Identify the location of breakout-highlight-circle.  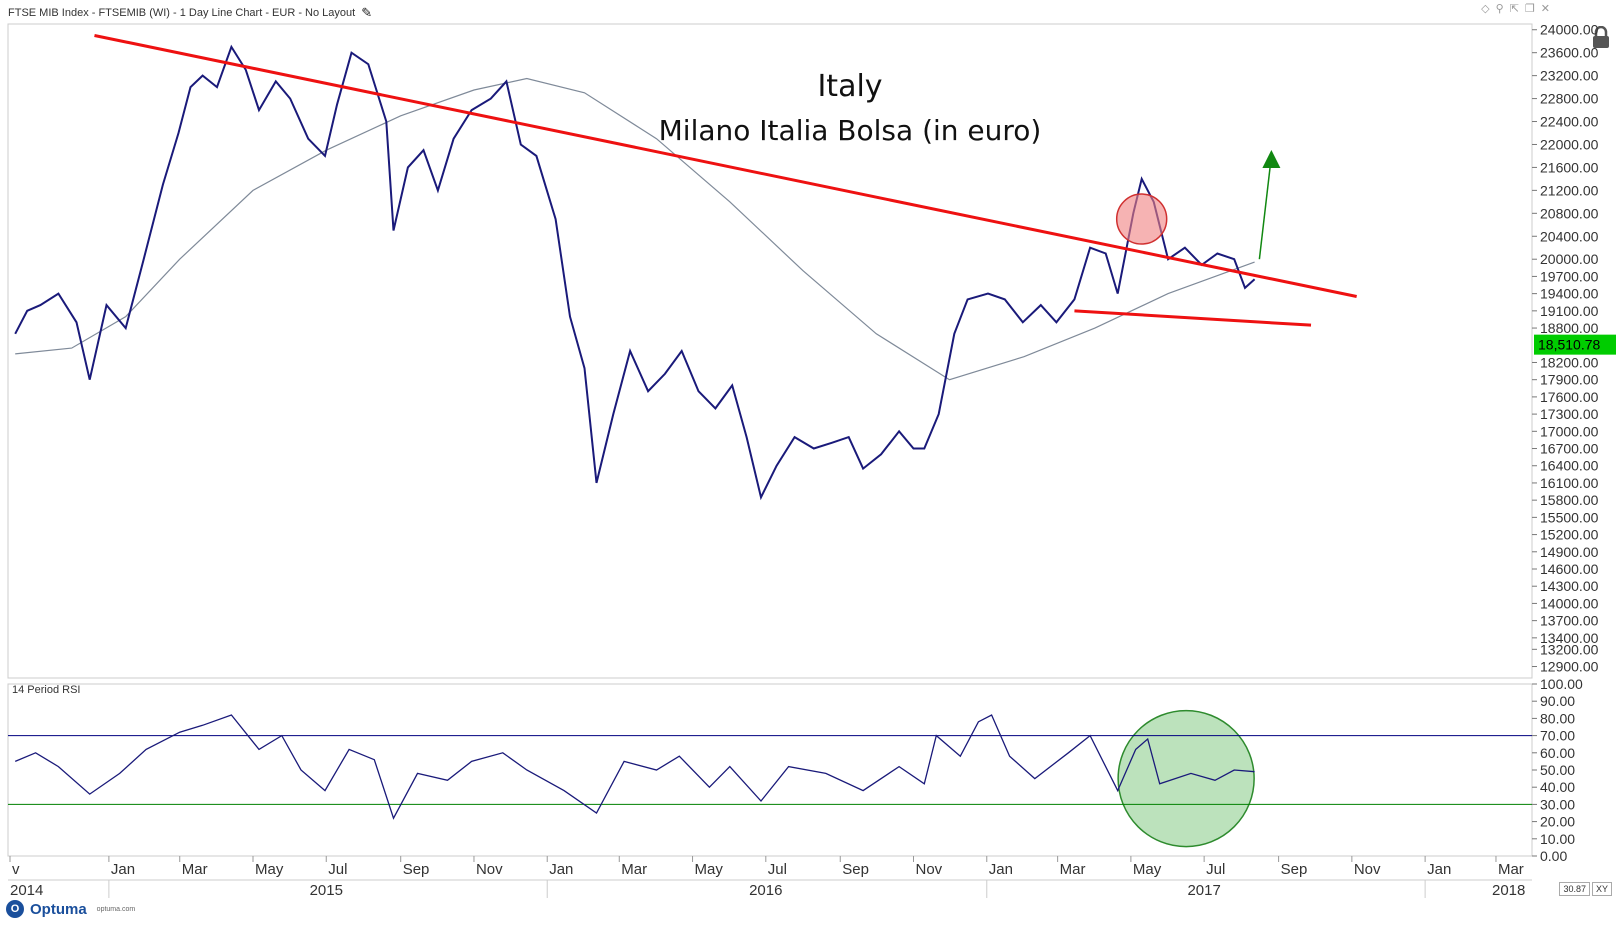
(1141, 219).